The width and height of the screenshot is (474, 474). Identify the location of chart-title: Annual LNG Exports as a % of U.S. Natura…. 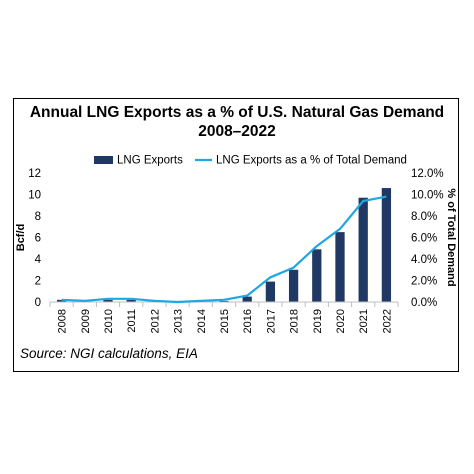
(237, 122).